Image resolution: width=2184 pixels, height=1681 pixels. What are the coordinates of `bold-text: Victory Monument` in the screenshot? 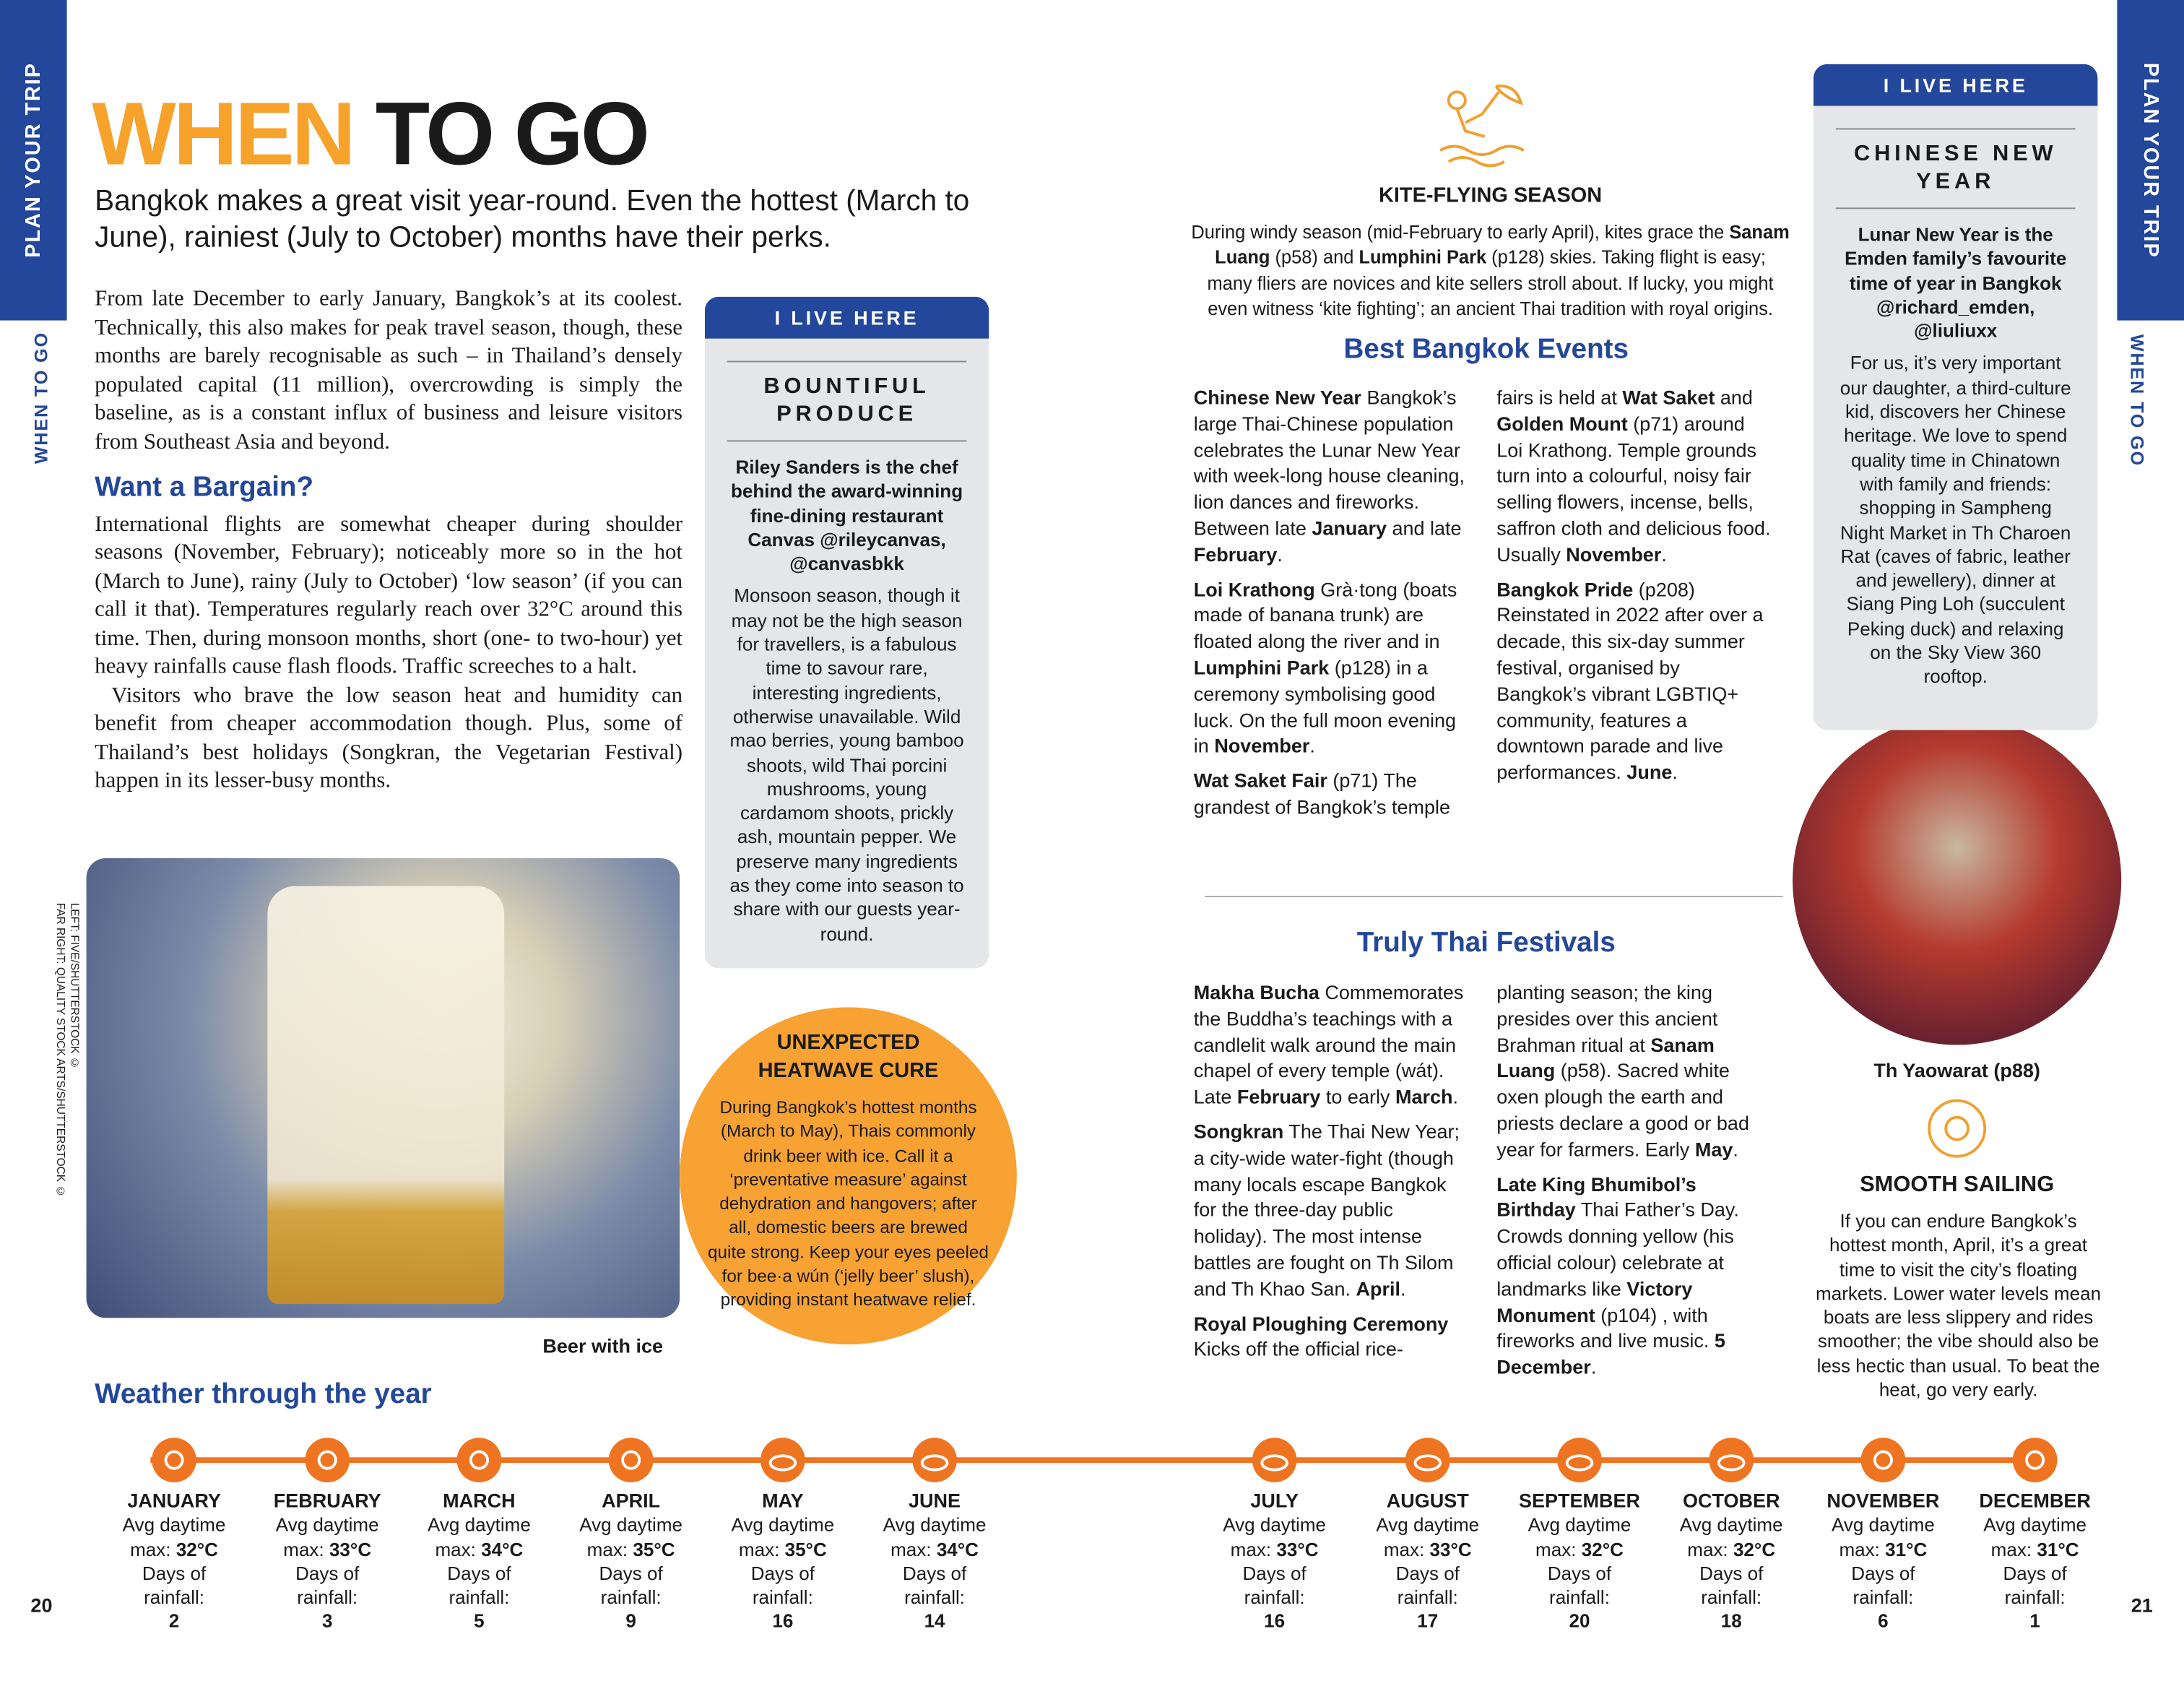 It's located at (1594, 1301).